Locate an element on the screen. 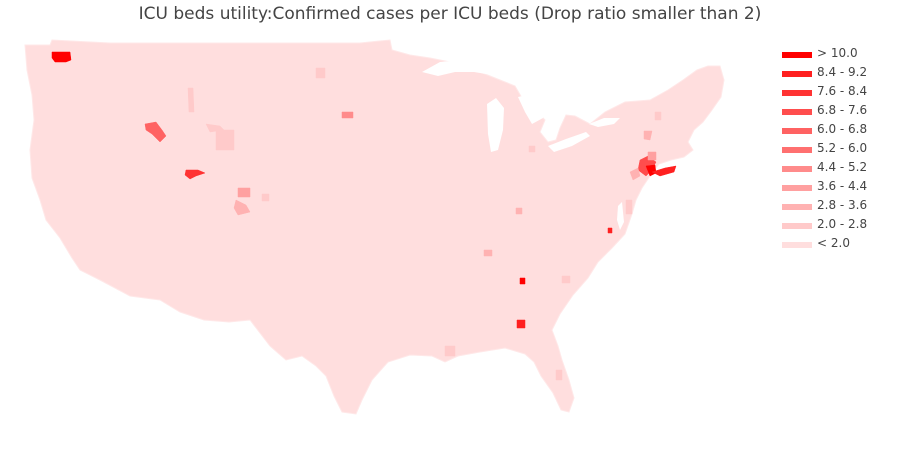  legend-label: 7.6 - 8.4 is located at coordinates (842, 91).